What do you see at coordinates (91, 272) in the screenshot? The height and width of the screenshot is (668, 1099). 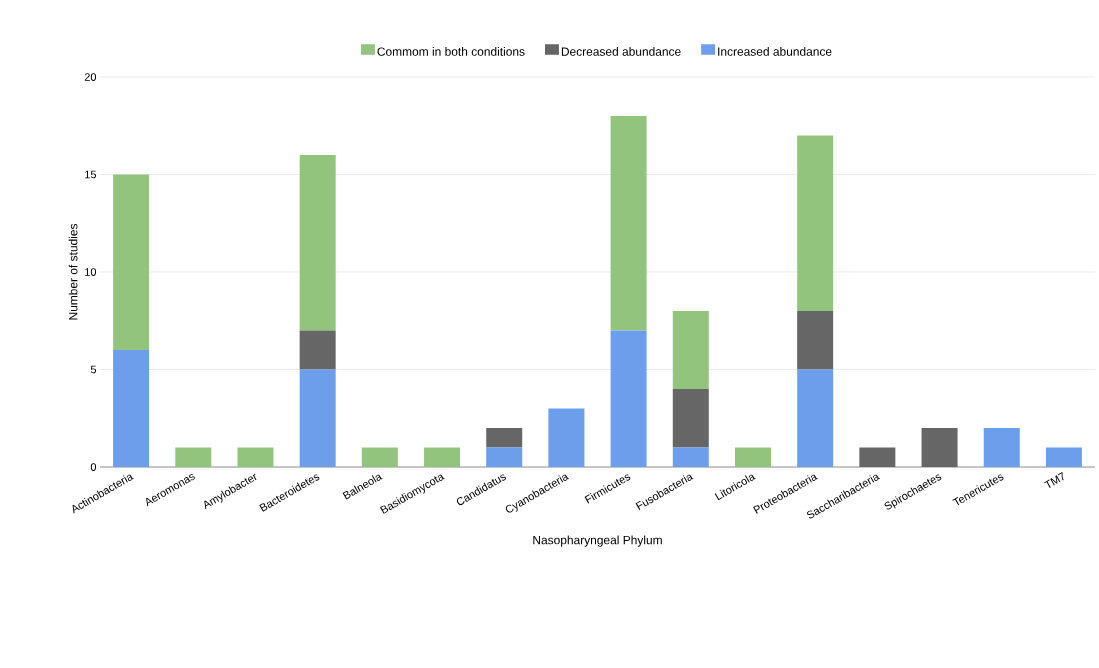 I see `y-tick-label: 10` at bounding box center [91, 272].